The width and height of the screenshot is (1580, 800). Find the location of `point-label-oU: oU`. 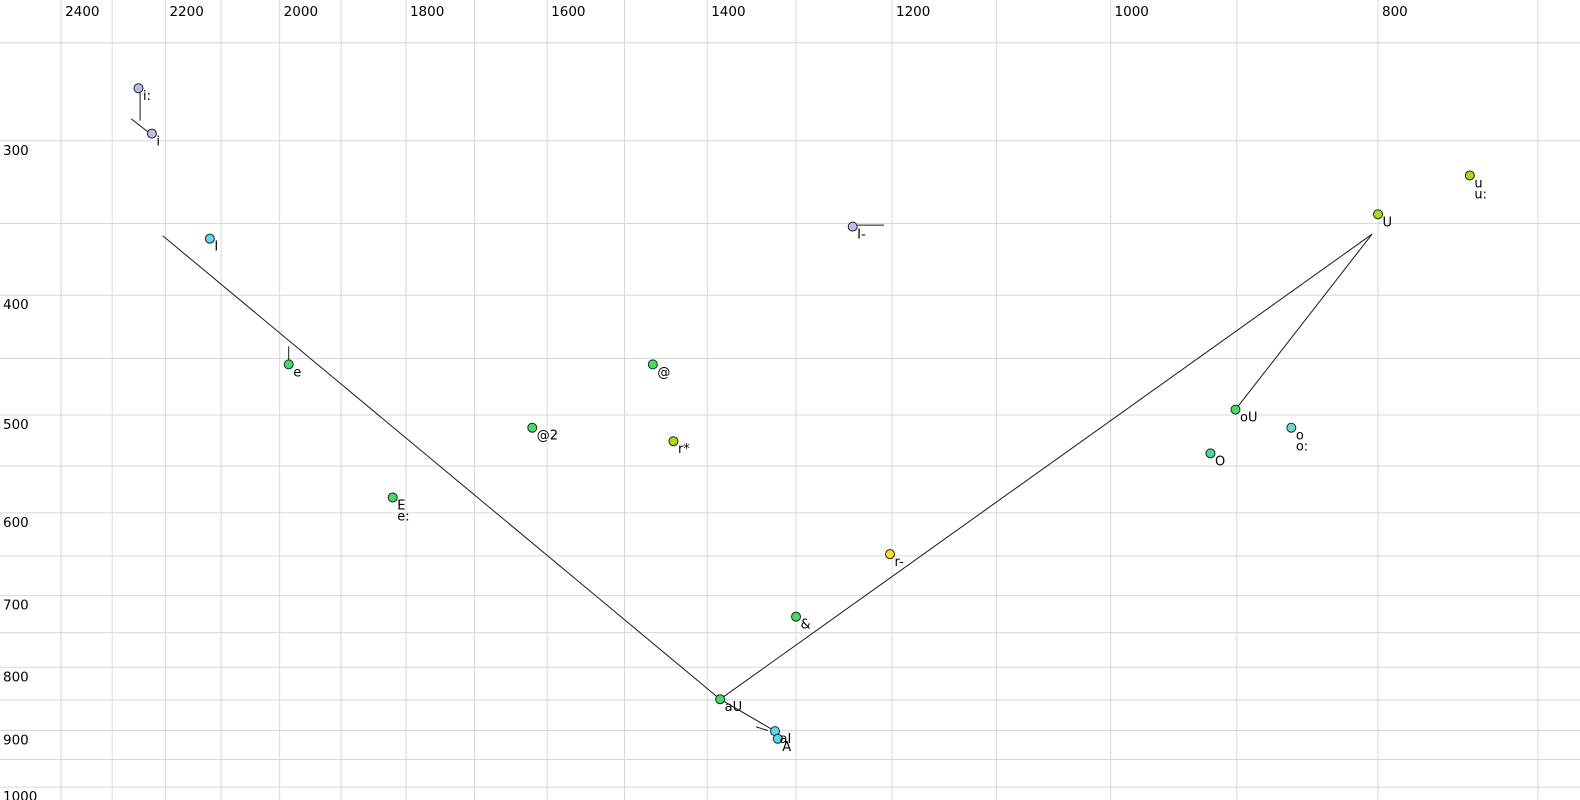

point-label-oU: oU is located at coordinates (1248, 418).